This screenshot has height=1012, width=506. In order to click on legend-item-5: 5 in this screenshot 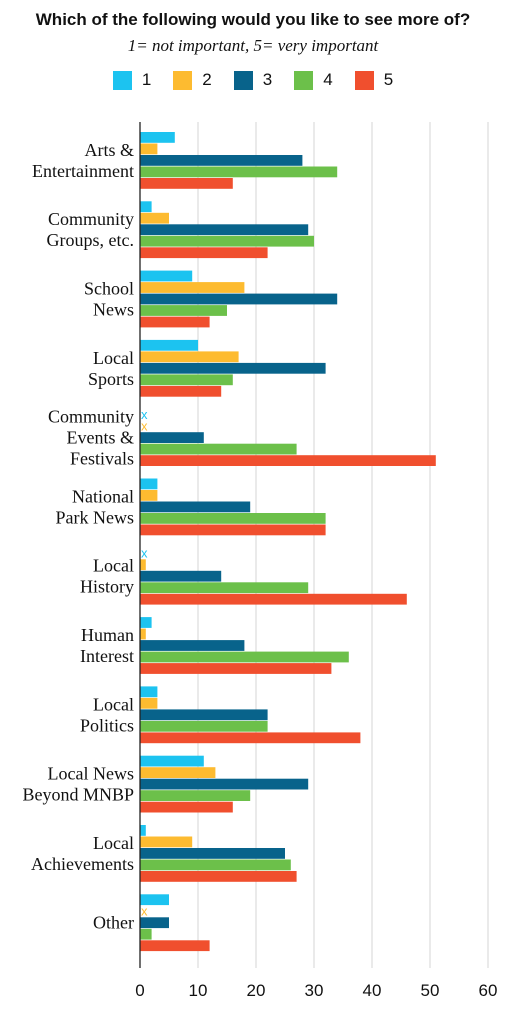, I will do `click(374, 80)`.